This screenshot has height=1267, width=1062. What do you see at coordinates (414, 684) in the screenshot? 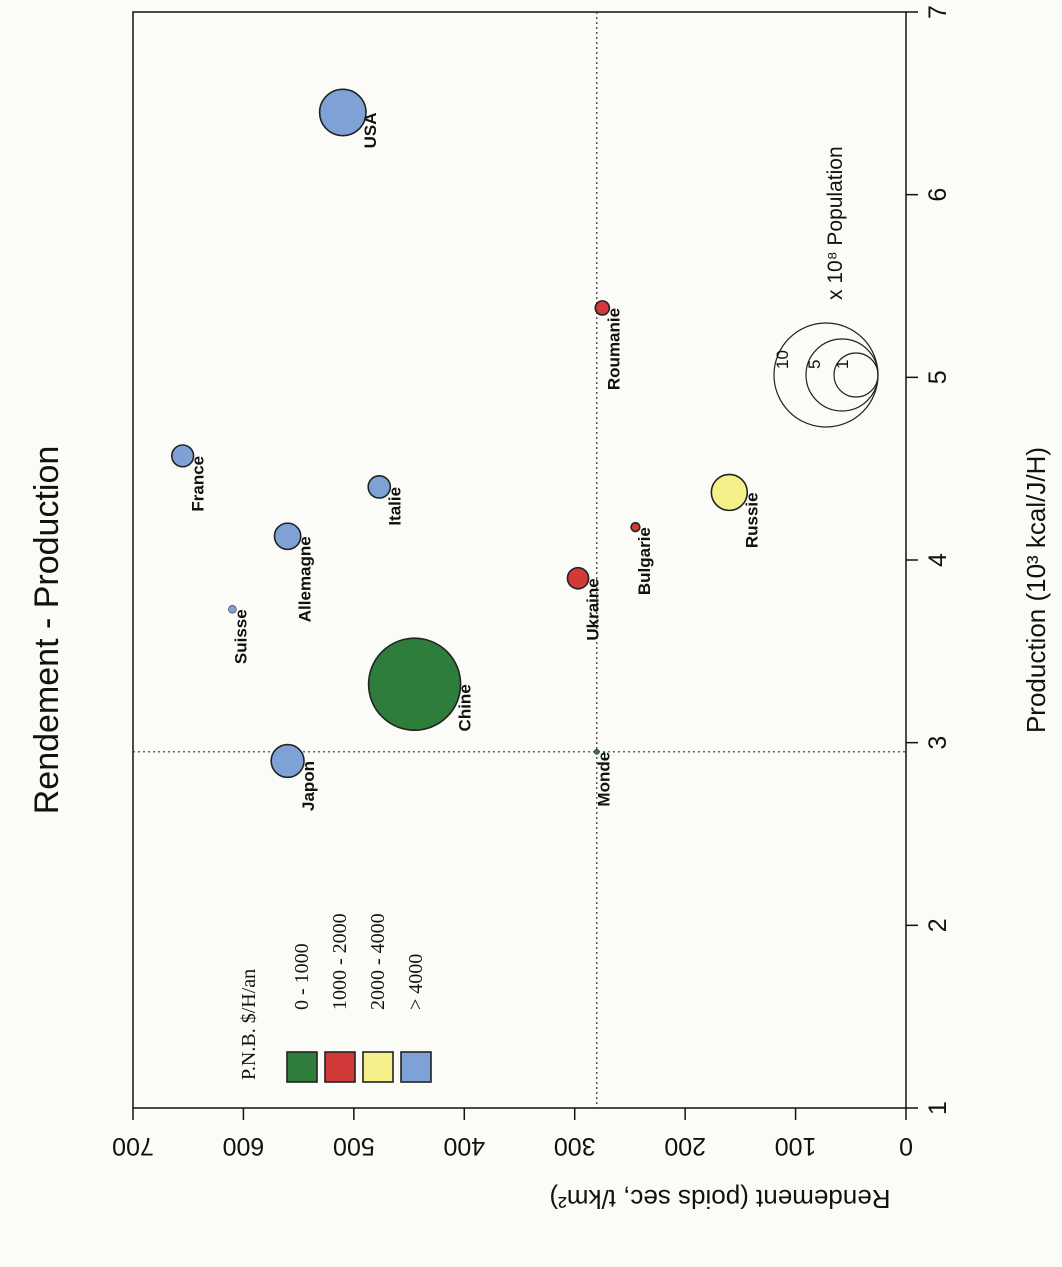
I see `point-chine` at bounding box center [414, 684].